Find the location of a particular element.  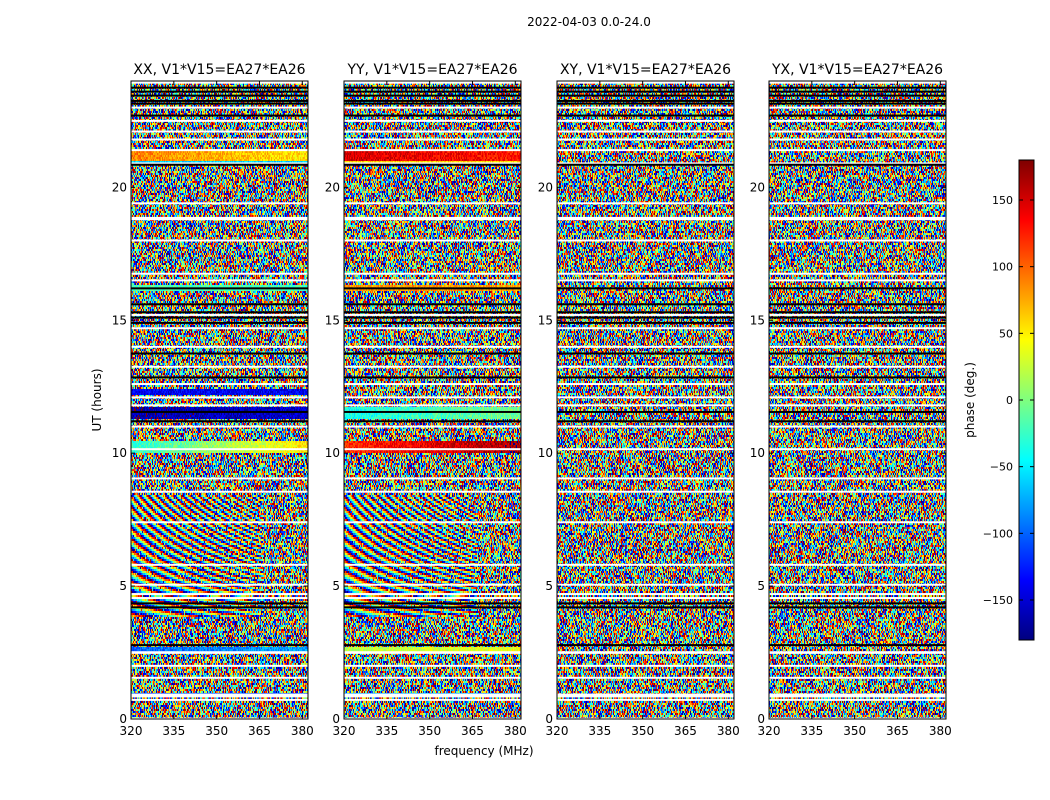

colorbar-tick-label: 100 is located at coordinates (1002, 267).